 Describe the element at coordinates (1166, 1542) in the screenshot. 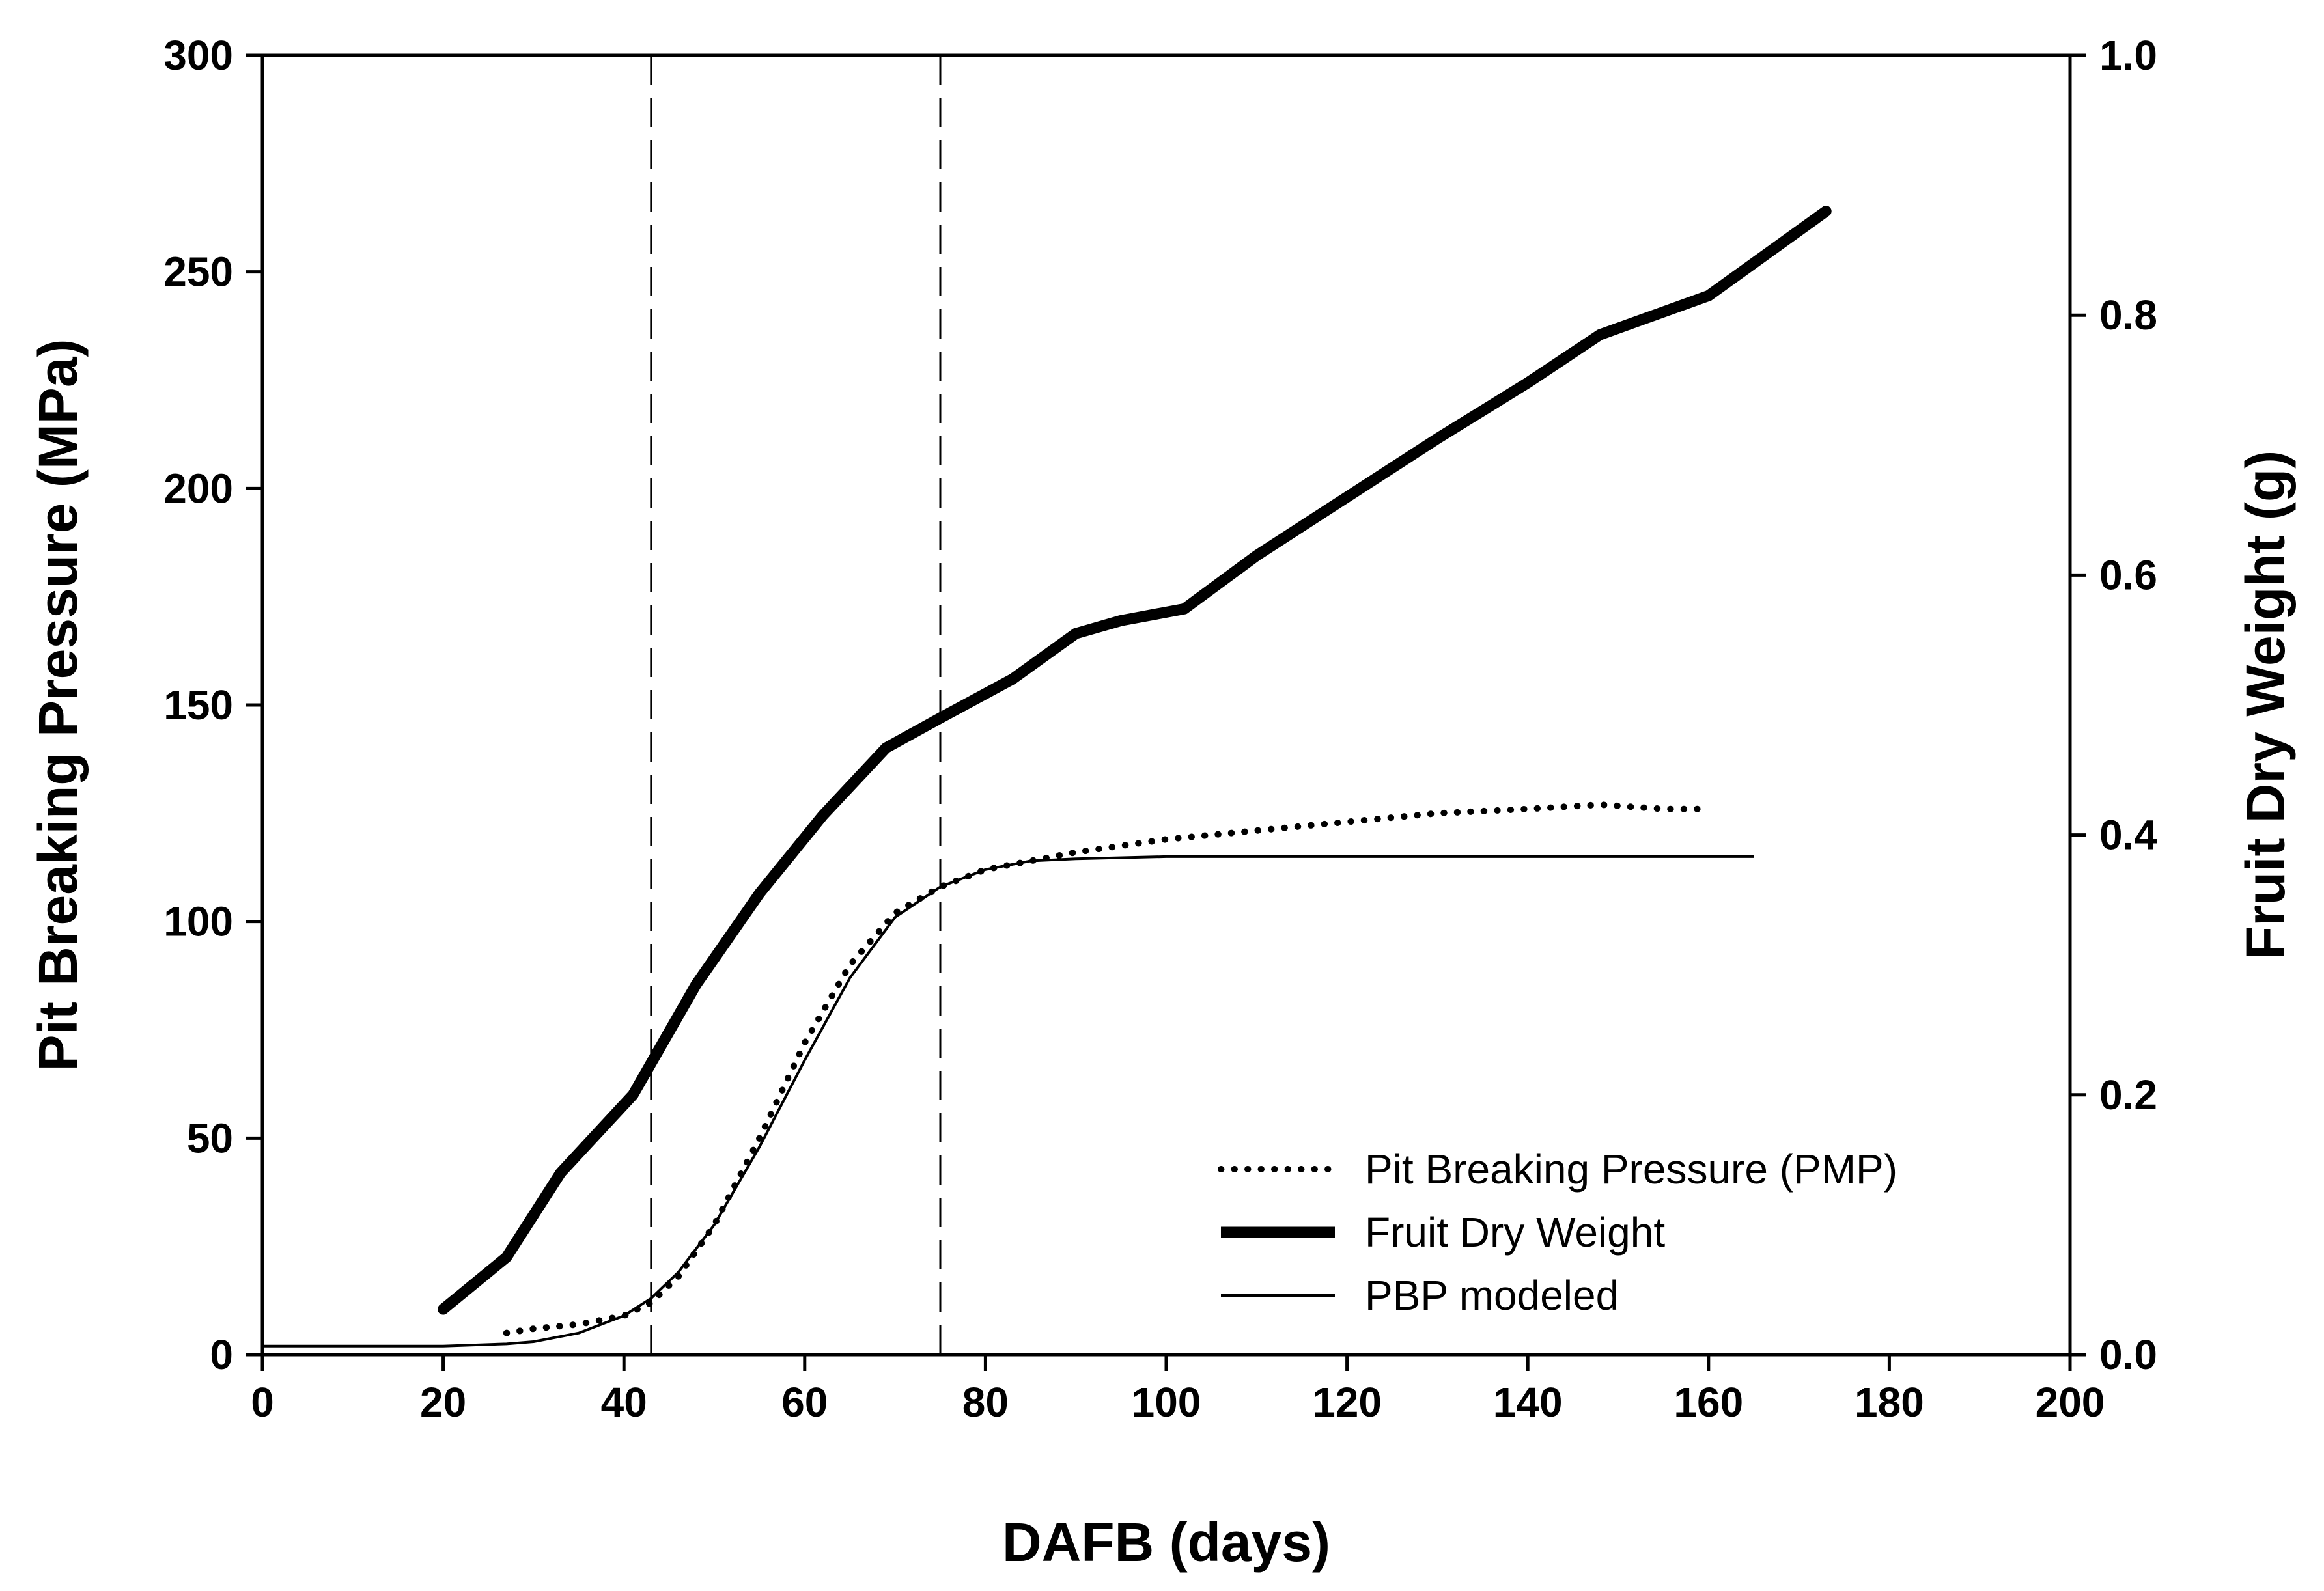

I see `x-axis-title: DAFB (days)` at that location.